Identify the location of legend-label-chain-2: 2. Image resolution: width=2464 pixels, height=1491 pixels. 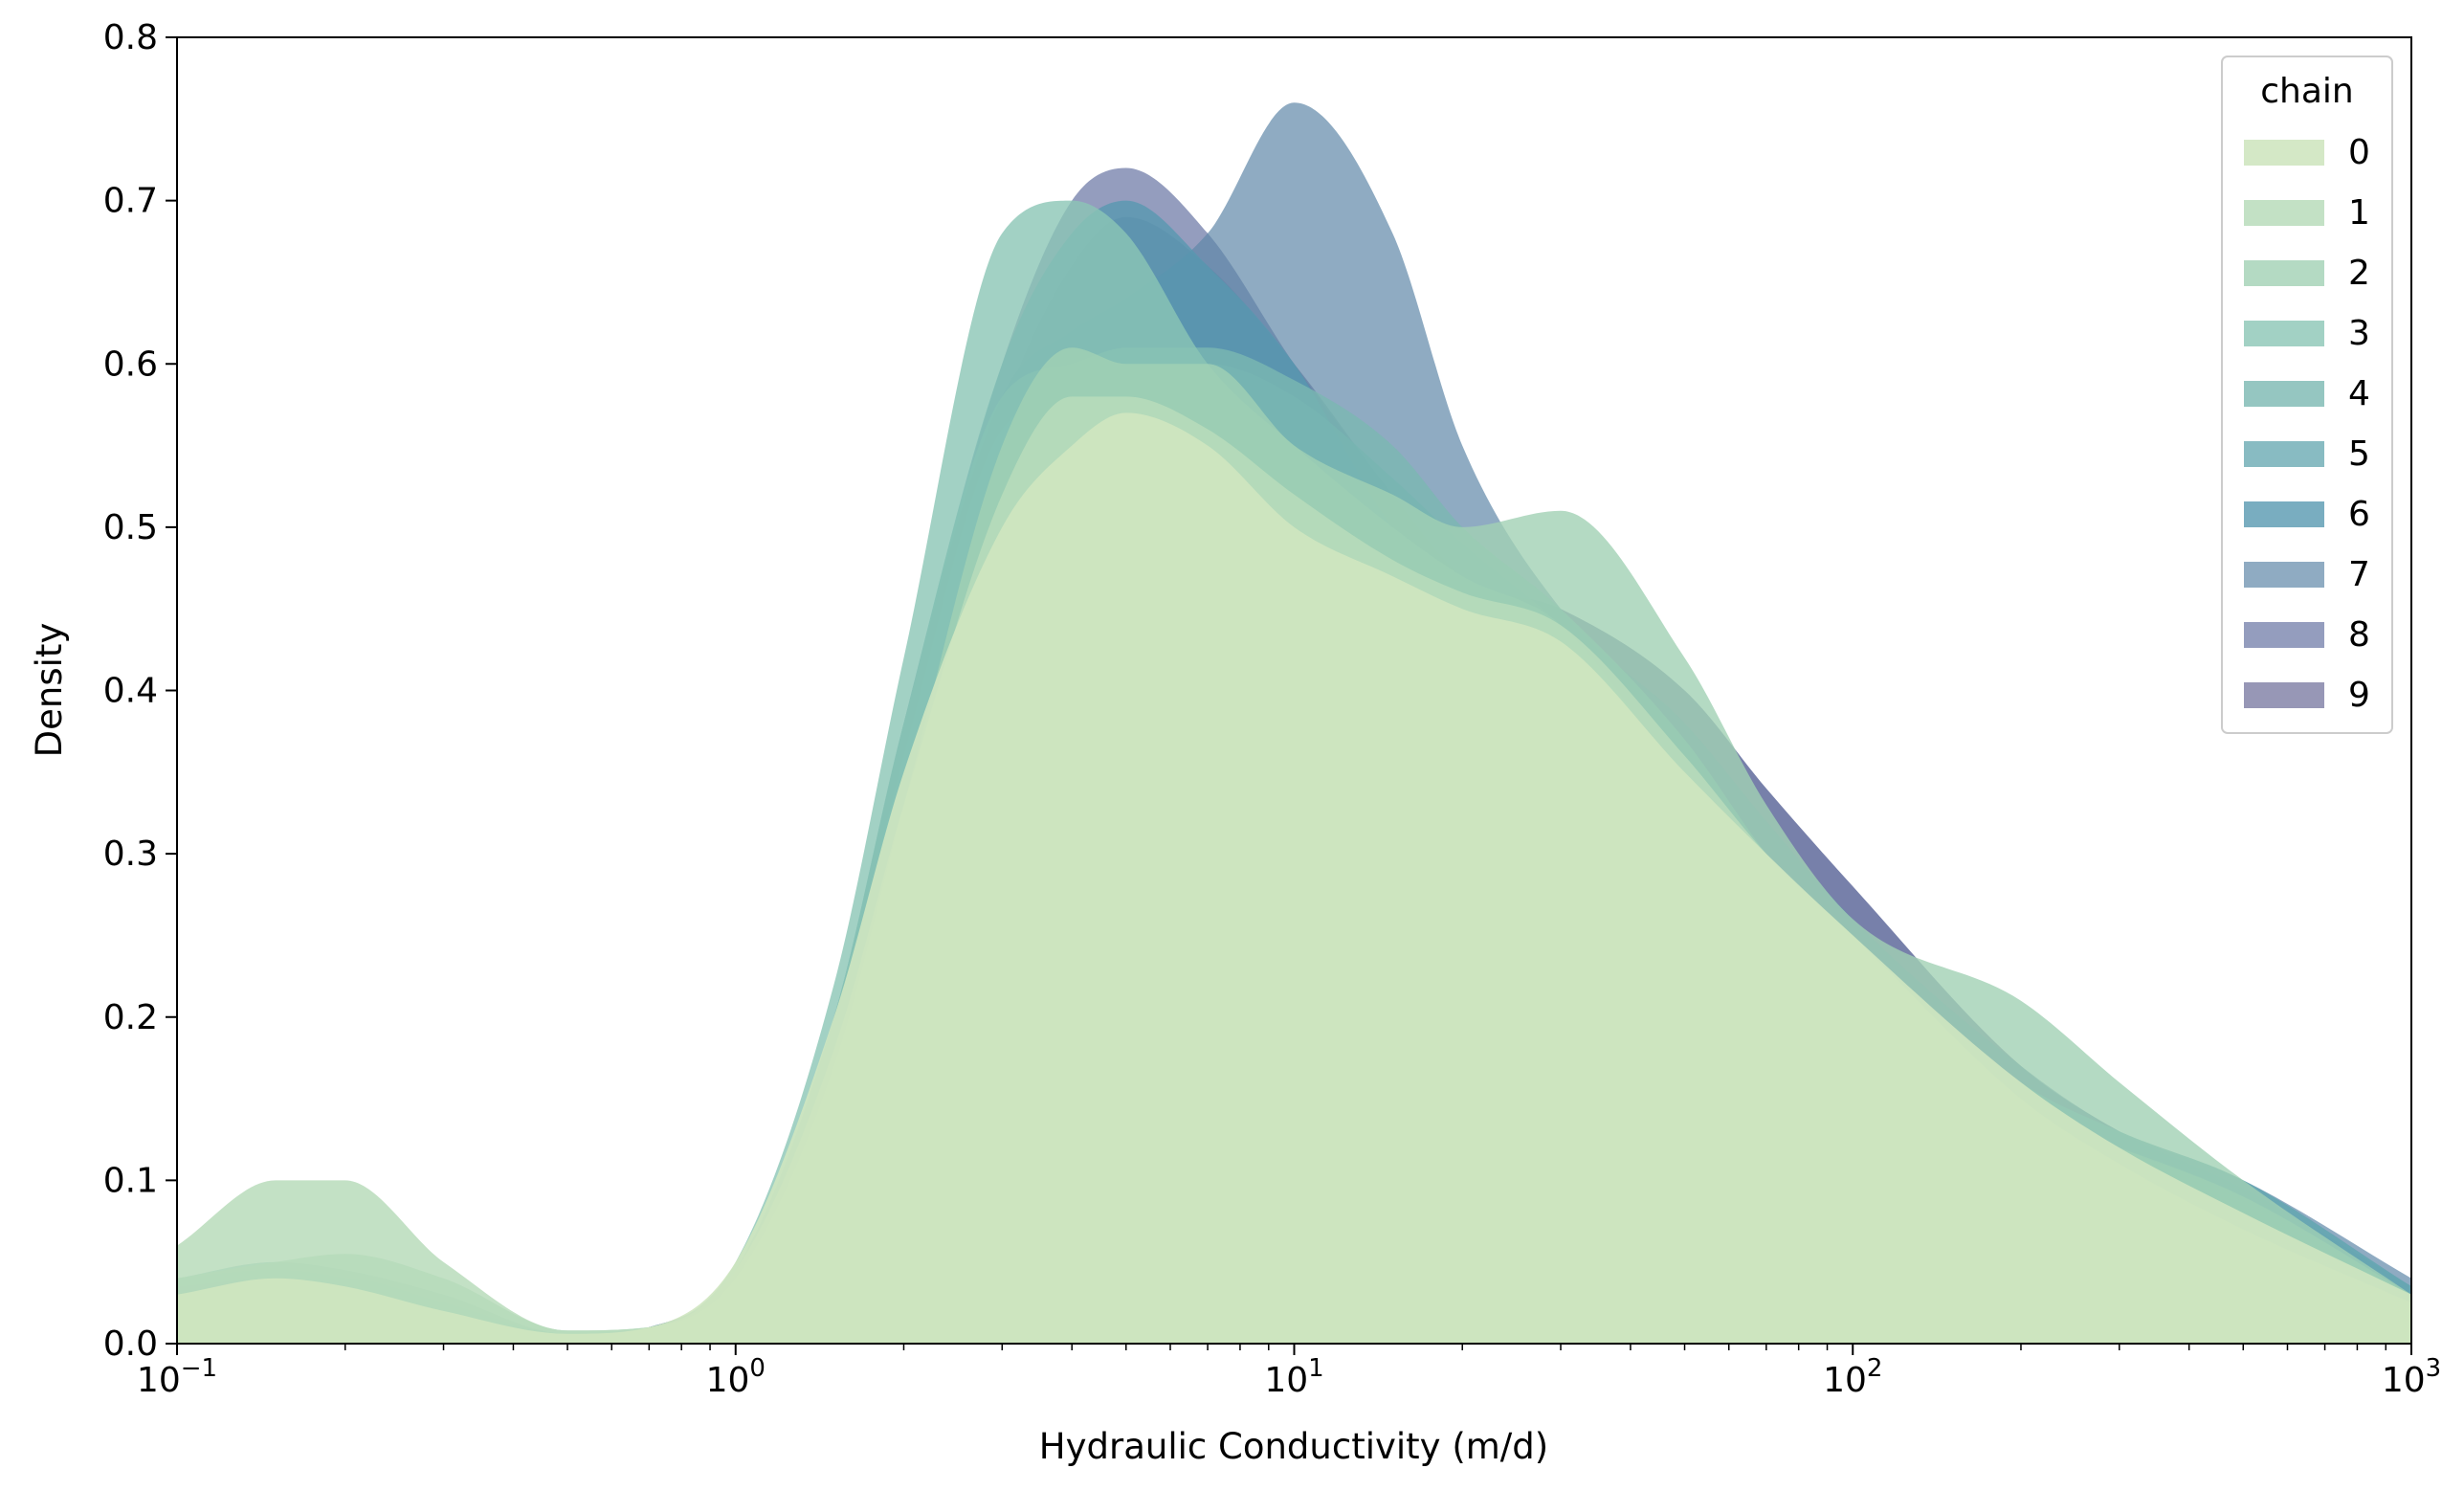
(2359, 274).